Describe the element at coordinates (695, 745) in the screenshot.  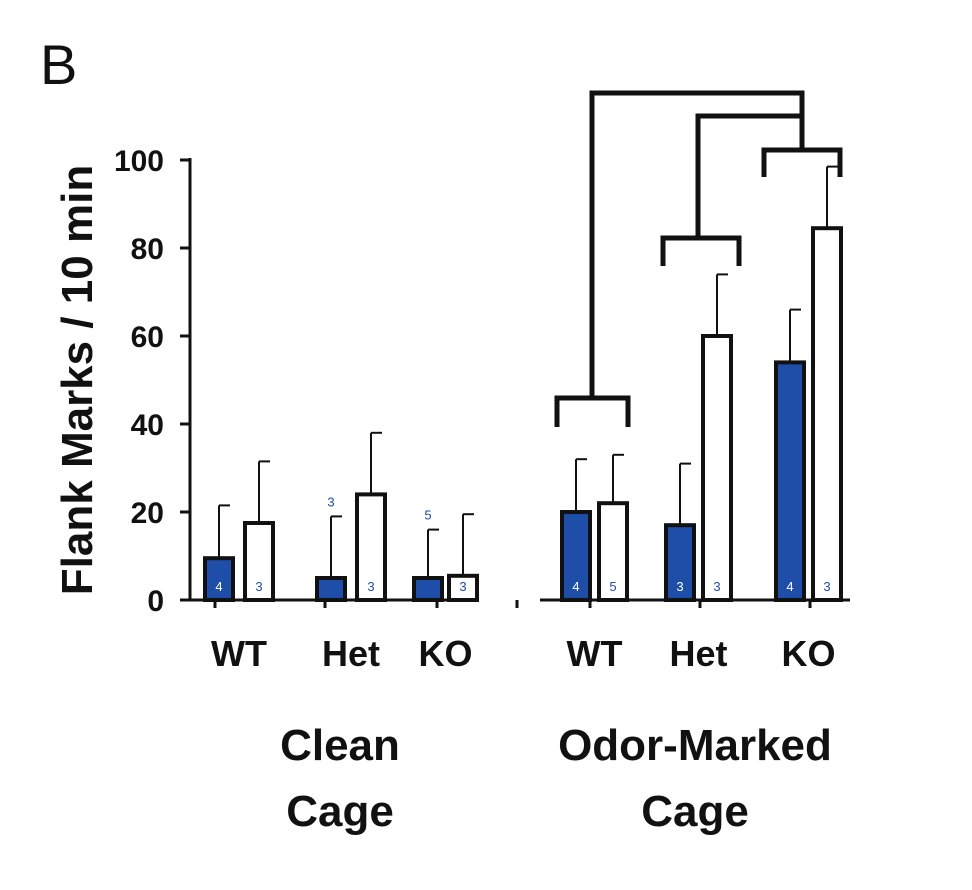
I see `condition-label: Odor-Marked` at that location.